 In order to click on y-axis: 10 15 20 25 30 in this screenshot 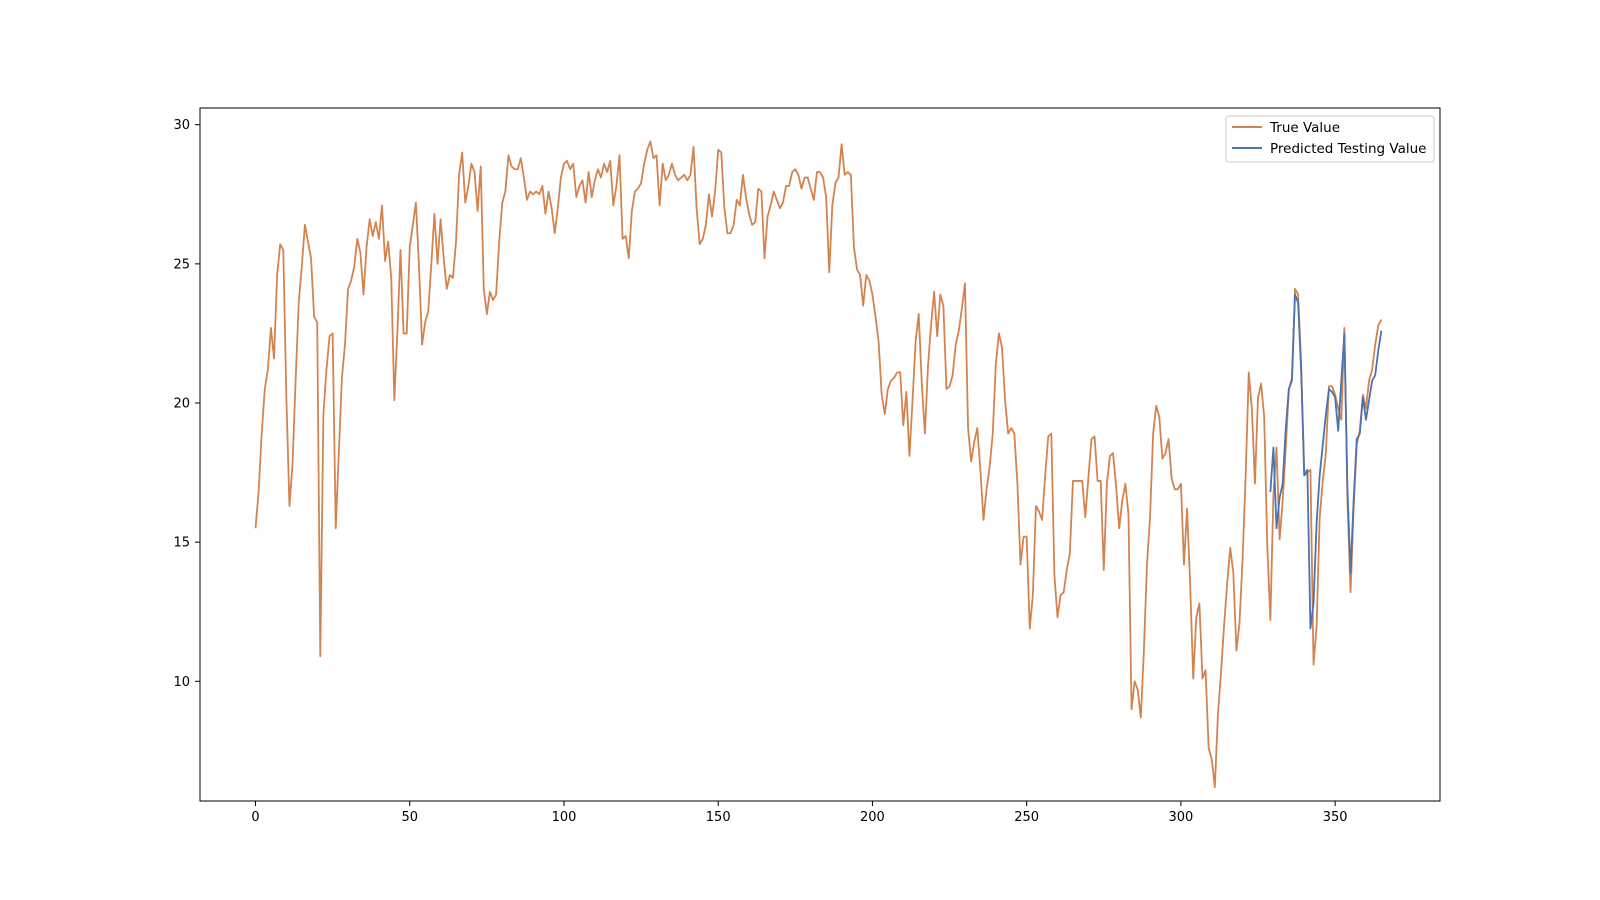, I will do `click(186, 404)`.